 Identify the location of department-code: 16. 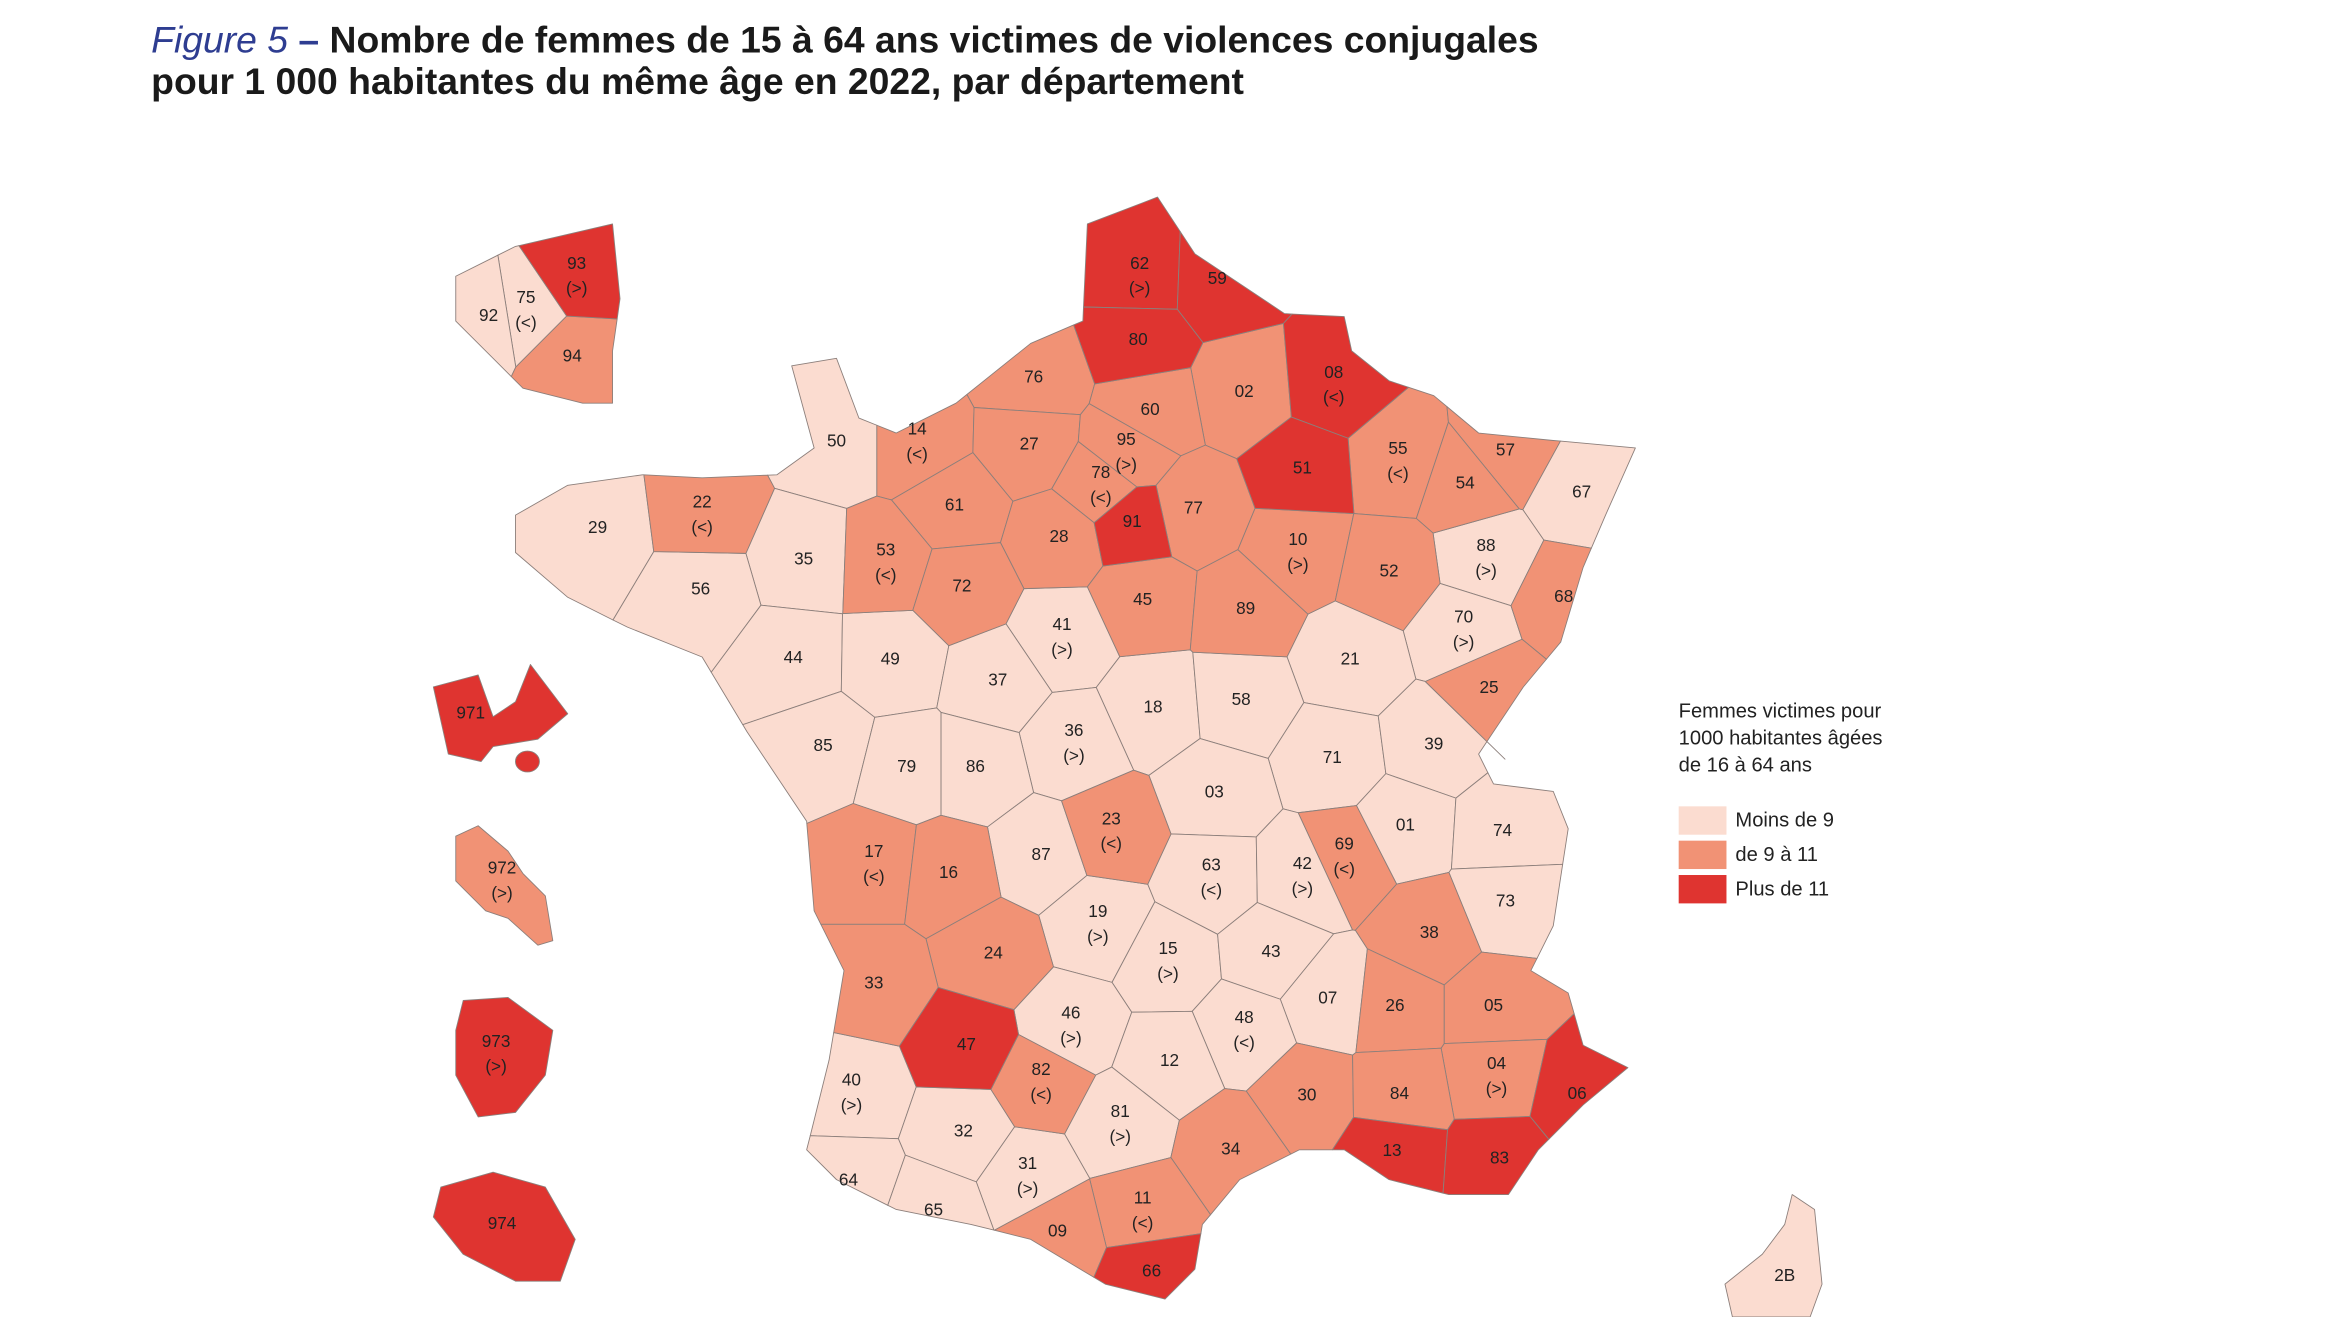
(948, 872).